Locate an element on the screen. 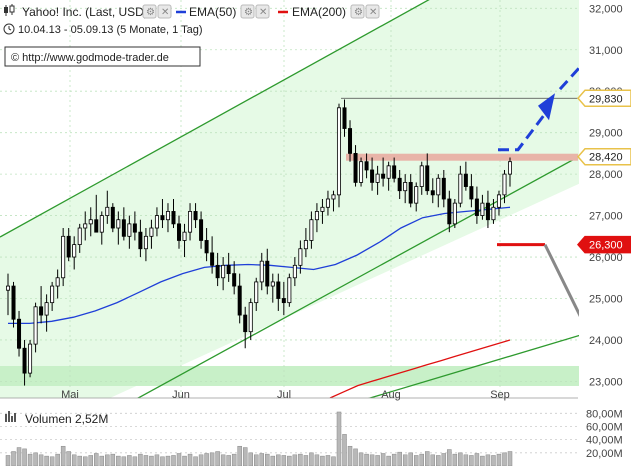 The image size is (631, 466). clock-icon is located at coordinates (9, 29).